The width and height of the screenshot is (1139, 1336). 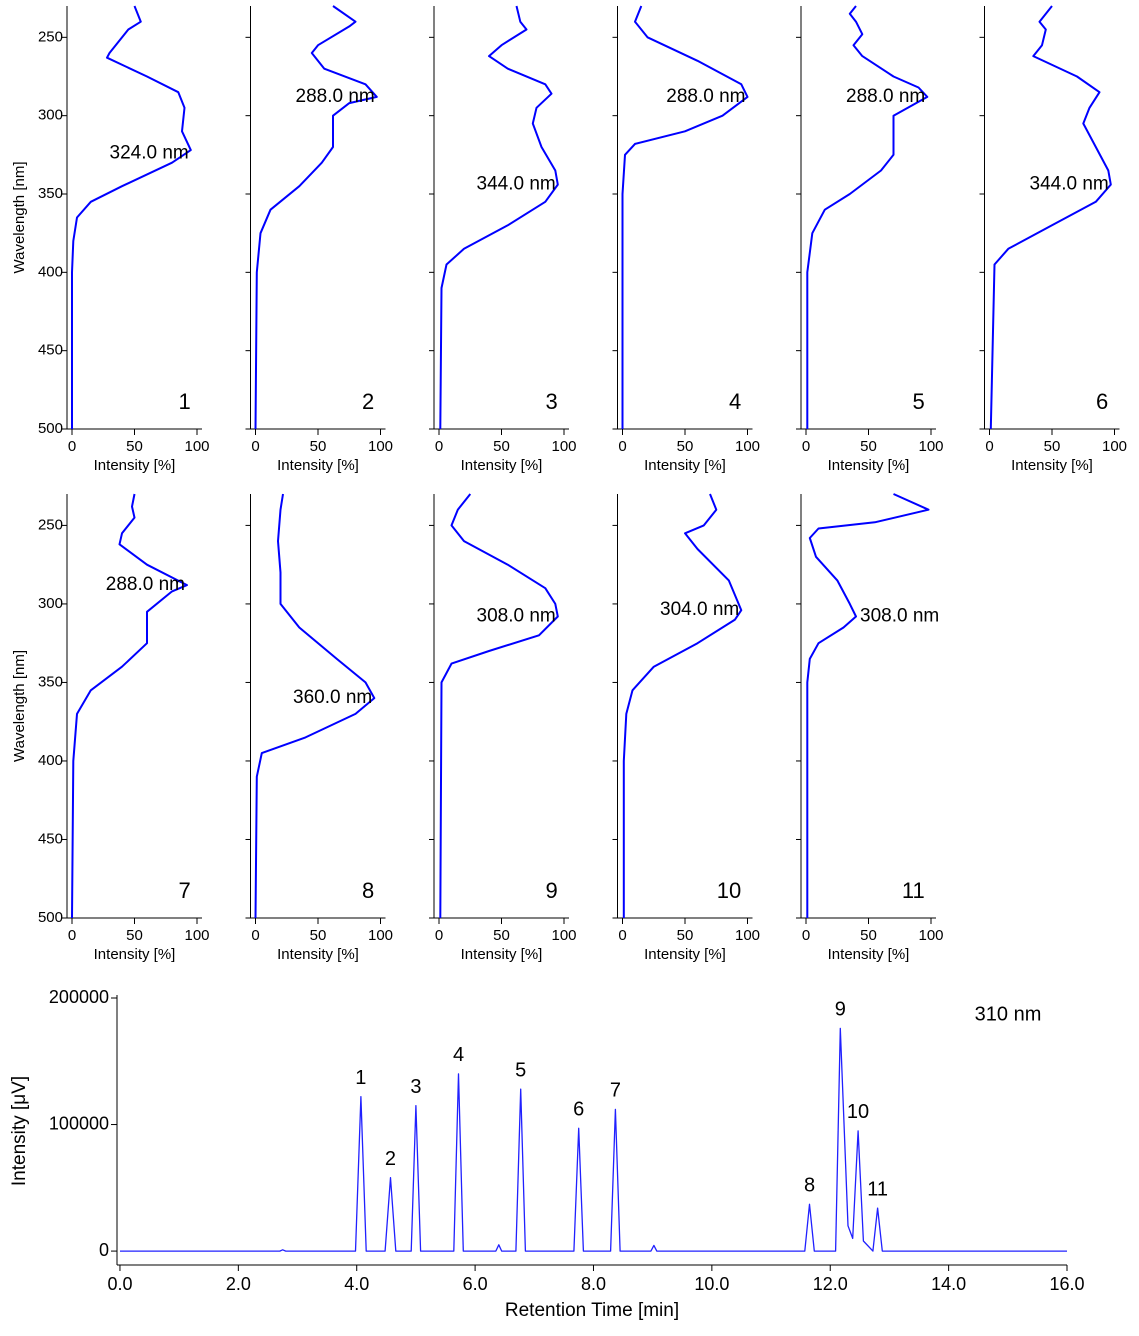 What do you see at coordinates (877, 1189) in the screenshot?
I see `peak-number: 11` at bounding box center [877, 1189].